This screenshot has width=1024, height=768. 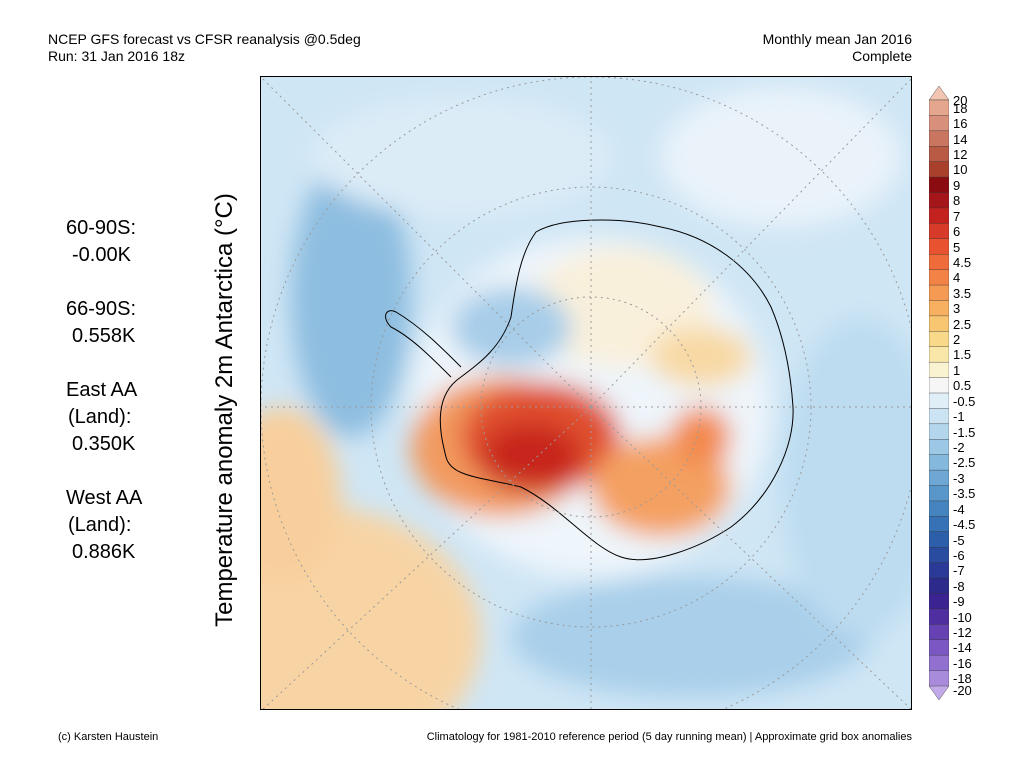 I want to click on stat-60-90s: 60-90S: -0.00K, so click(x=104, y=242).